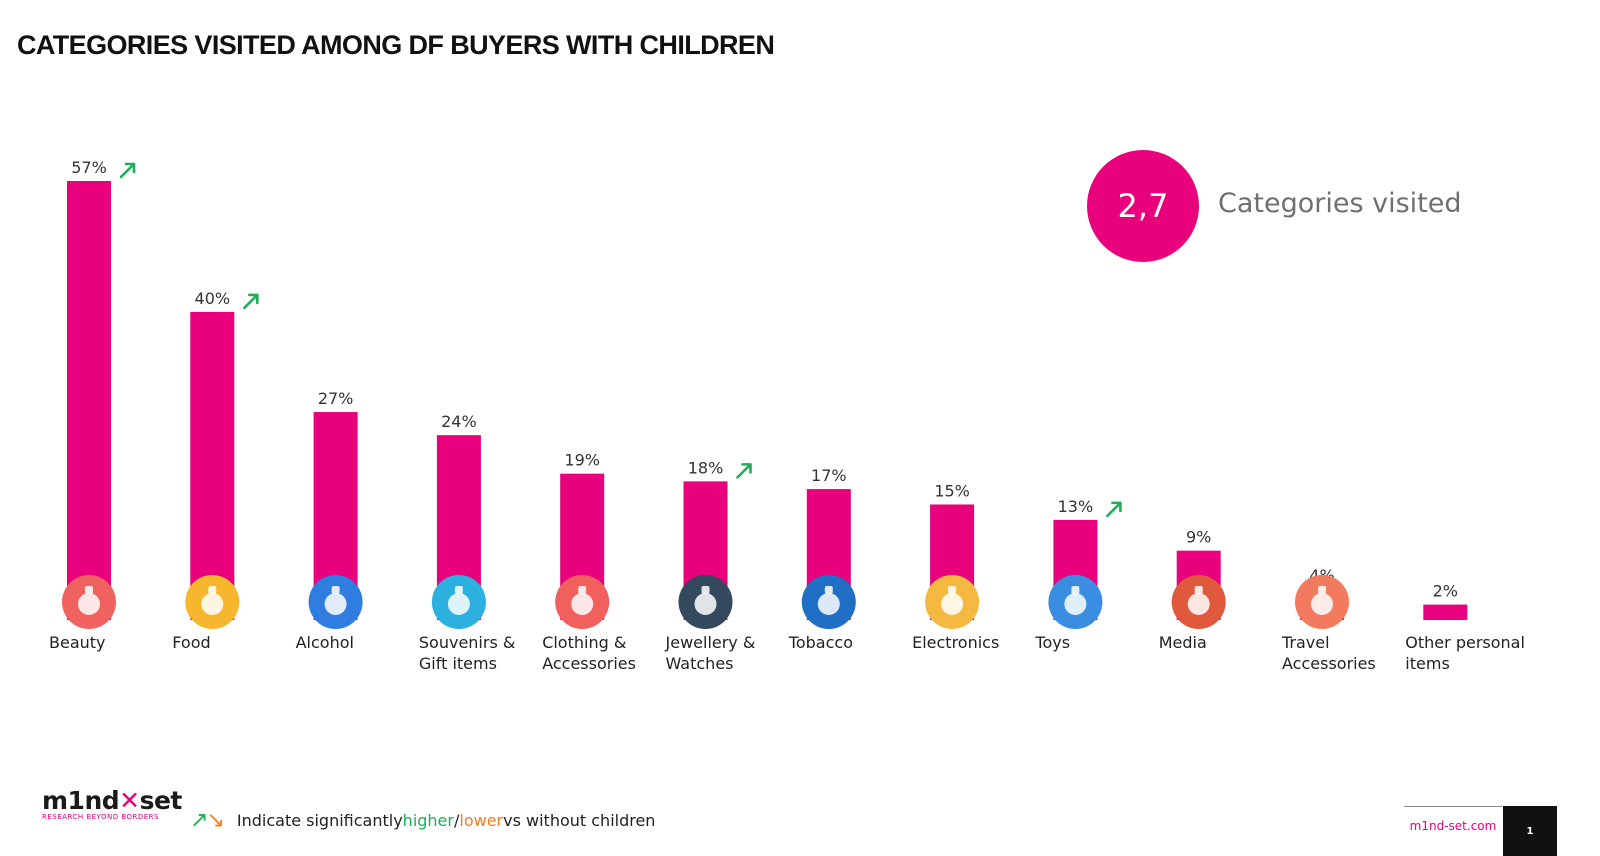 Image resolution: width=1600 pixels, height=856 pixels. I want to click on category-label-line: Travel, so click(1305, 642).